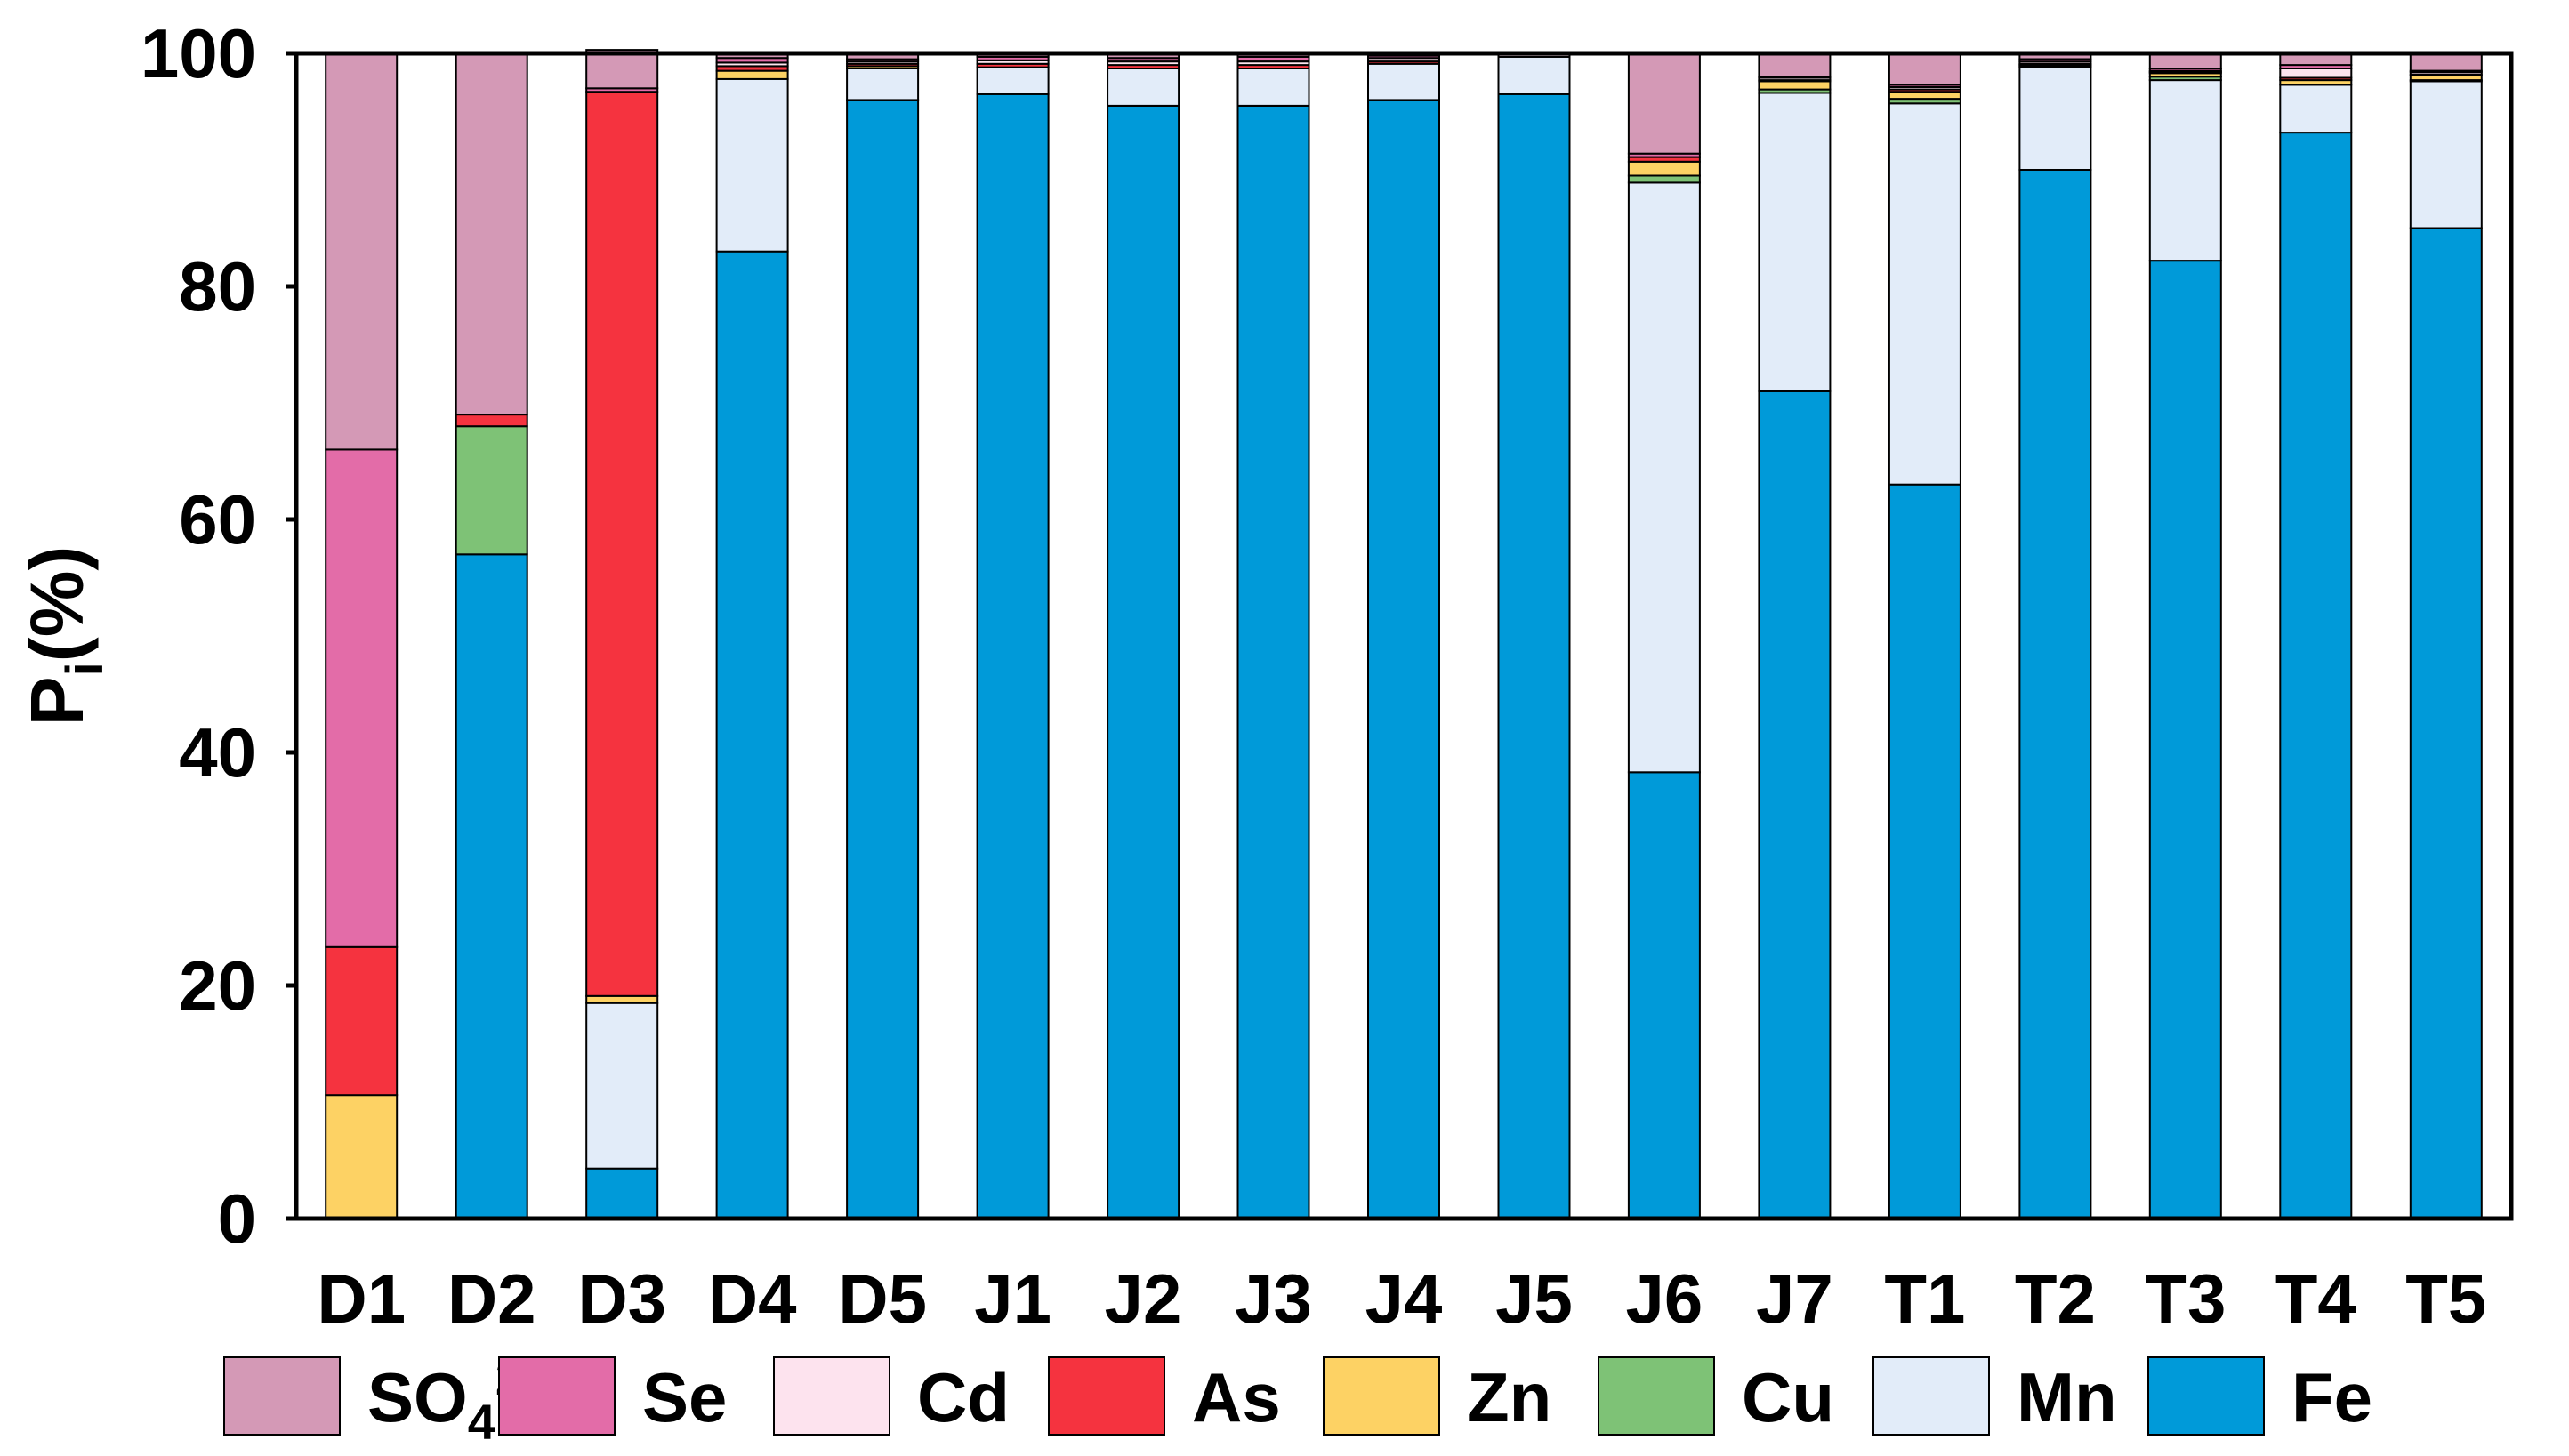  I want to click on x-tick-label: J4, so click(1404, 1298).